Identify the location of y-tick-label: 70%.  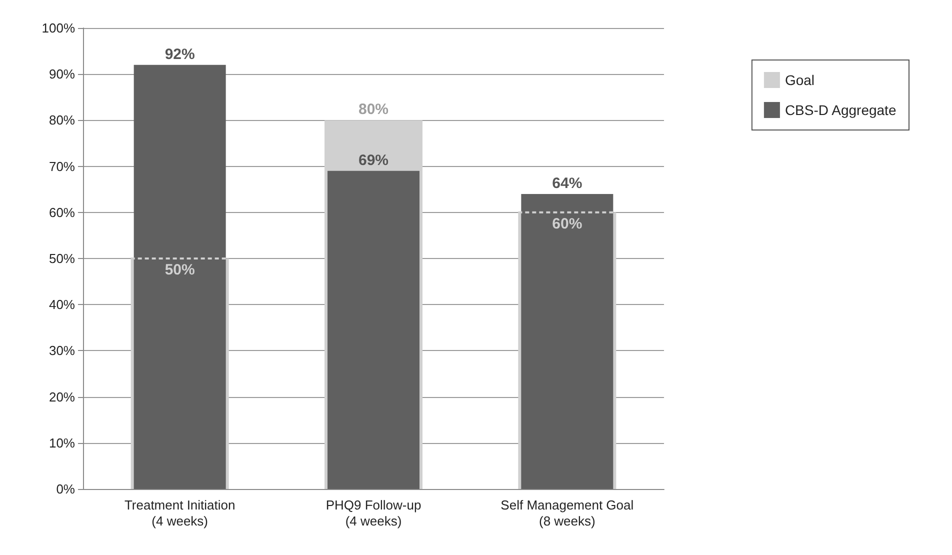
(62, 166).